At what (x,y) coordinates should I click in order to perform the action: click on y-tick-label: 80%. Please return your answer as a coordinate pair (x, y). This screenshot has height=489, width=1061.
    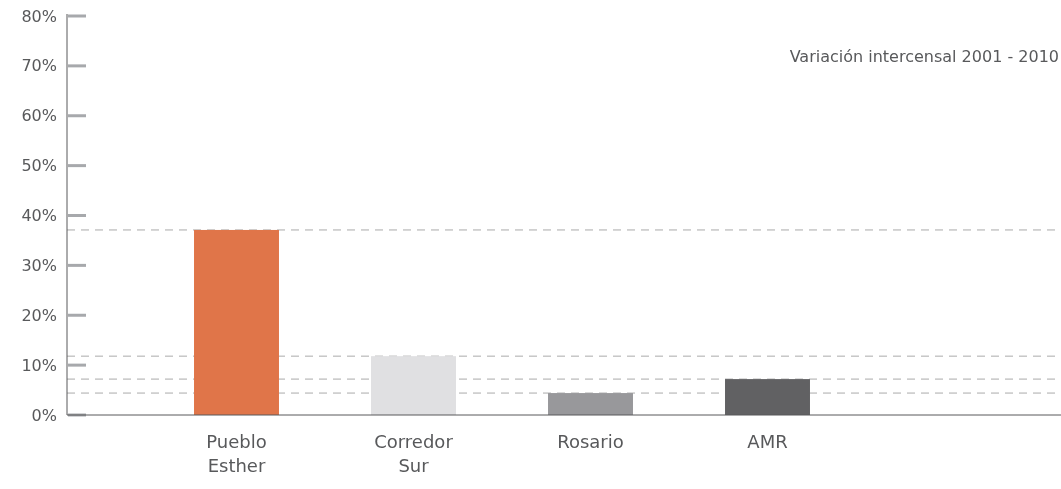
    Looking at the image, I should click on (39, 16).